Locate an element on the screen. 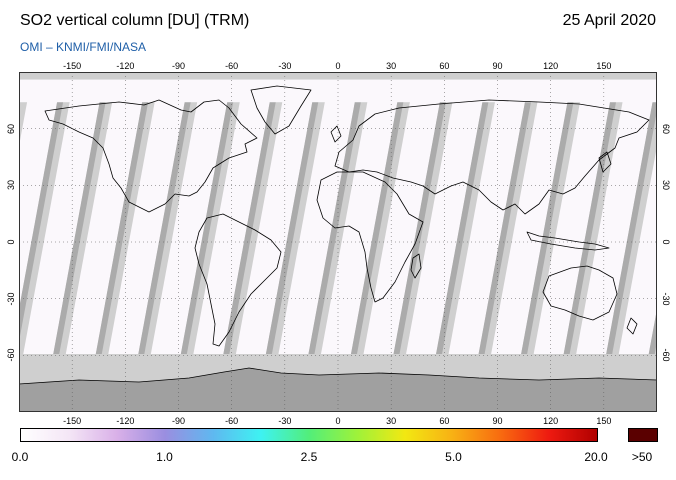 This screenshot has width=676, height=480. colorbar-overflow-swatch is located at coordinates (643, 435).